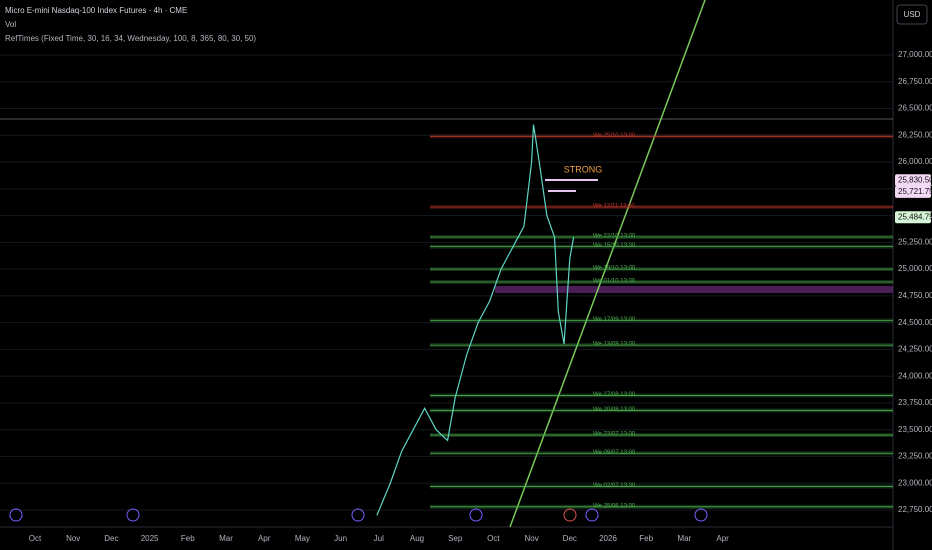  I want to click on level-label: We 02/07 13:00, so click(614, 486).